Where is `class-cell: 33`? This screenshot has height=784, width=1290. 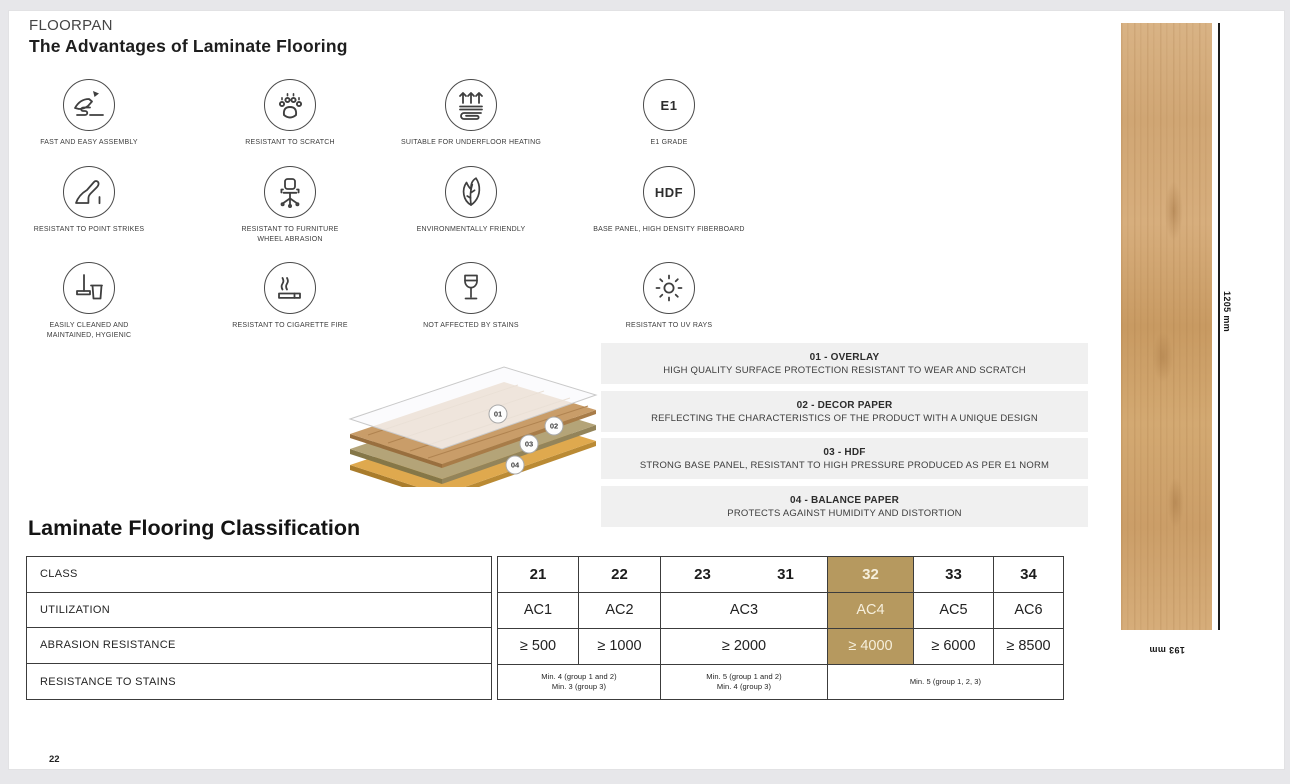
class-cell: 33 is located at coordinates (953, 574).